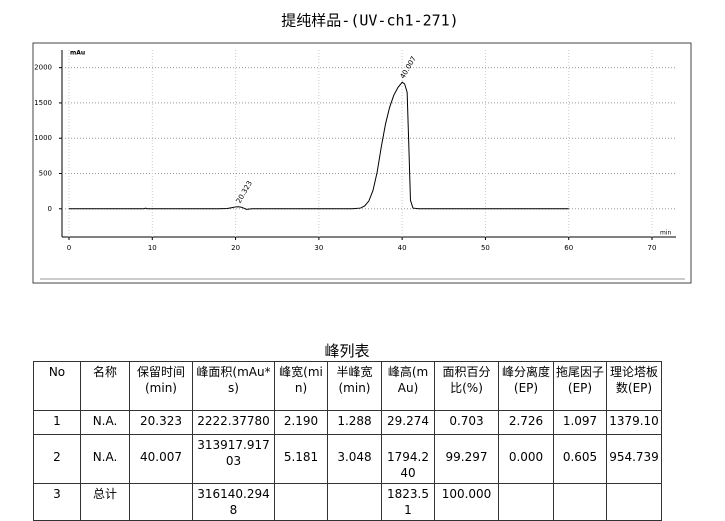 The height and width of the screenshot is (521, 725). I want to click on cell: 1.097, so click(580, 422).